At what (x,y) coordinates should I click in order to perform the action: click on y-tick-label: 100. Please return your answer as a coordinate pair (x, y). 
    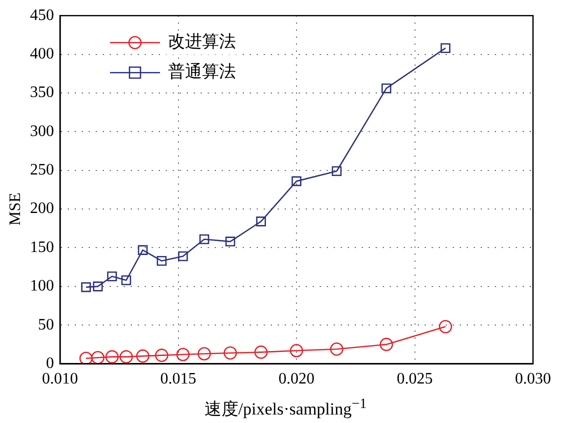
    Looking at the image, I should click on (42, 286).